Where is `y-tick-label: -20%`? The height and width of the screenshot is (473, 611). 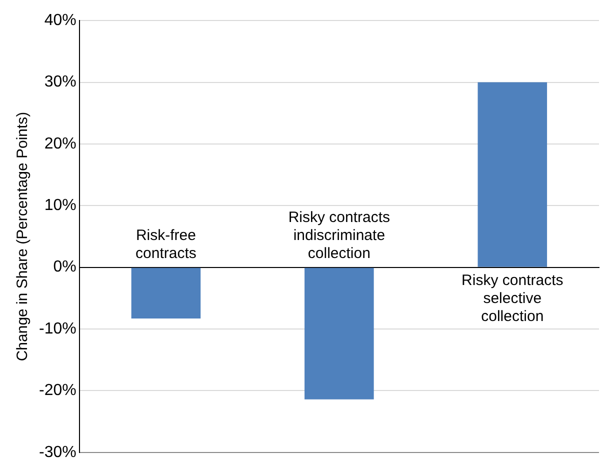
y-tick-label: -20% is located at coordinates (57, 391).